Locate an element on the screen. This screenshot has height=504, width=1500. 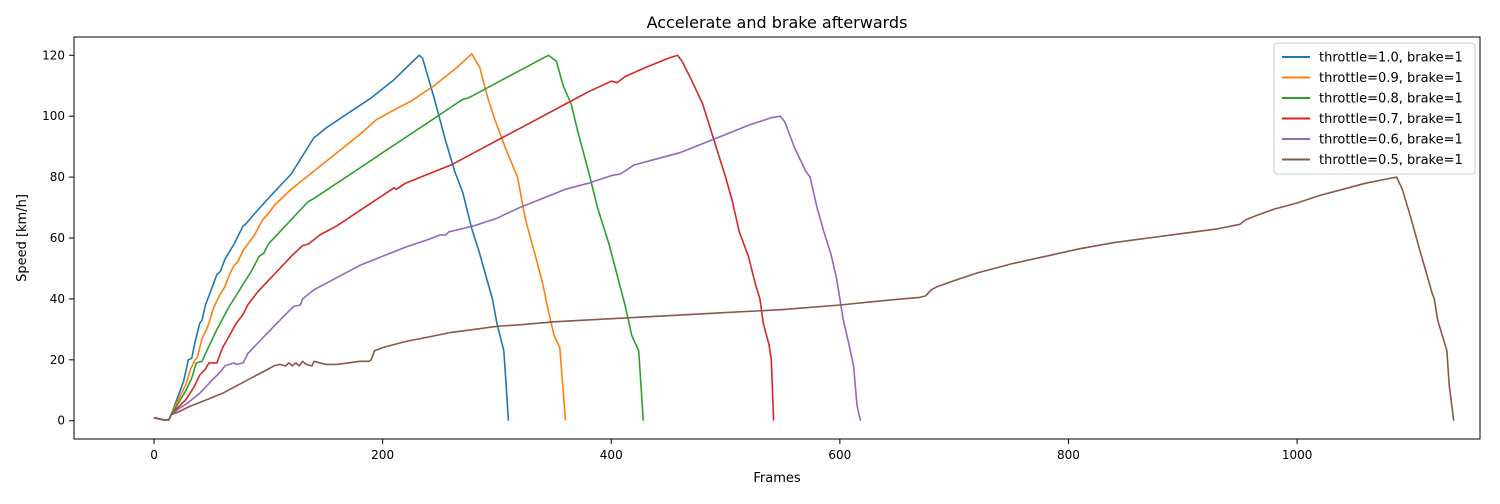
y-tick-label: 100 is located at coordinates (53, 116).